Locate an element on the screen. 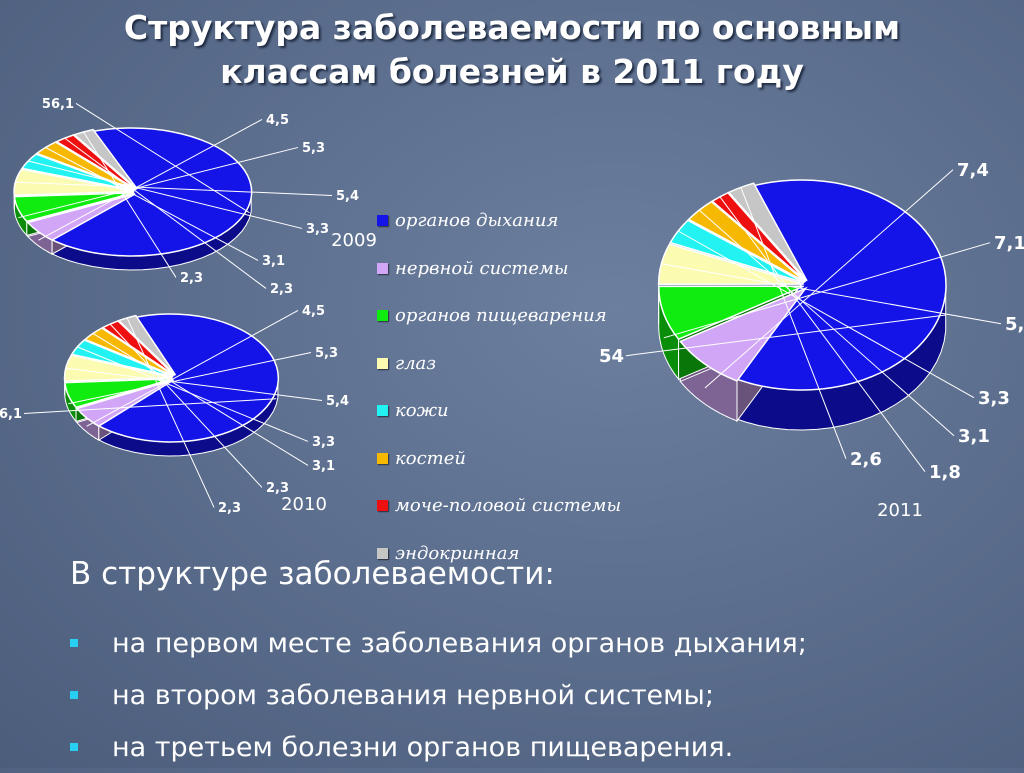  pie-year-label: 2011 is located at coordinates (900, 510).